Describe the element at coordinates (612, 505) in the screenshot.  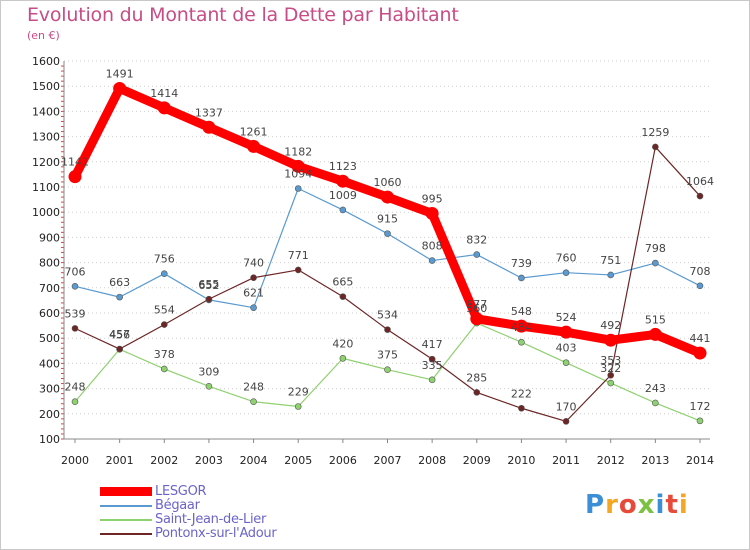
I see `logo-letter: r` at that location.